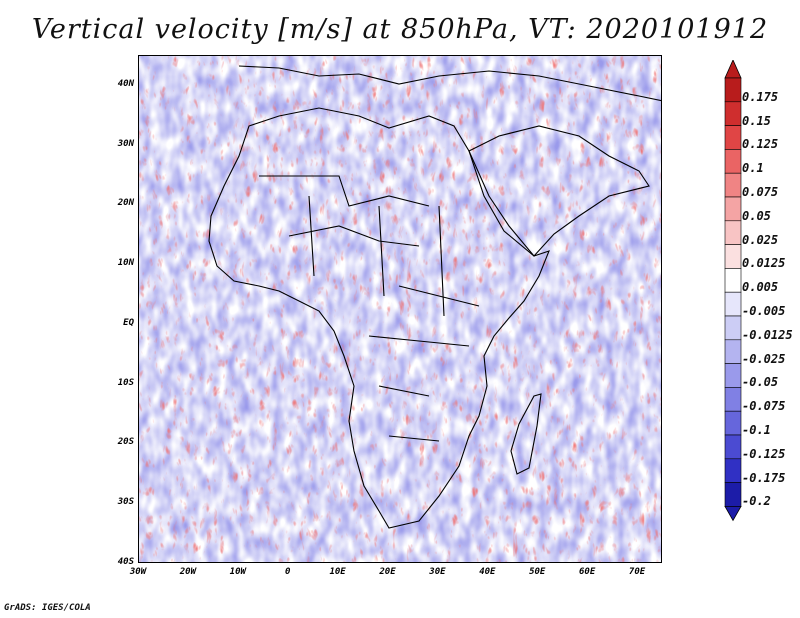 Image resolution: width=800 pixels, height=618 pixels. I want to click on lon-tick-label: 0, so click(287, 572).